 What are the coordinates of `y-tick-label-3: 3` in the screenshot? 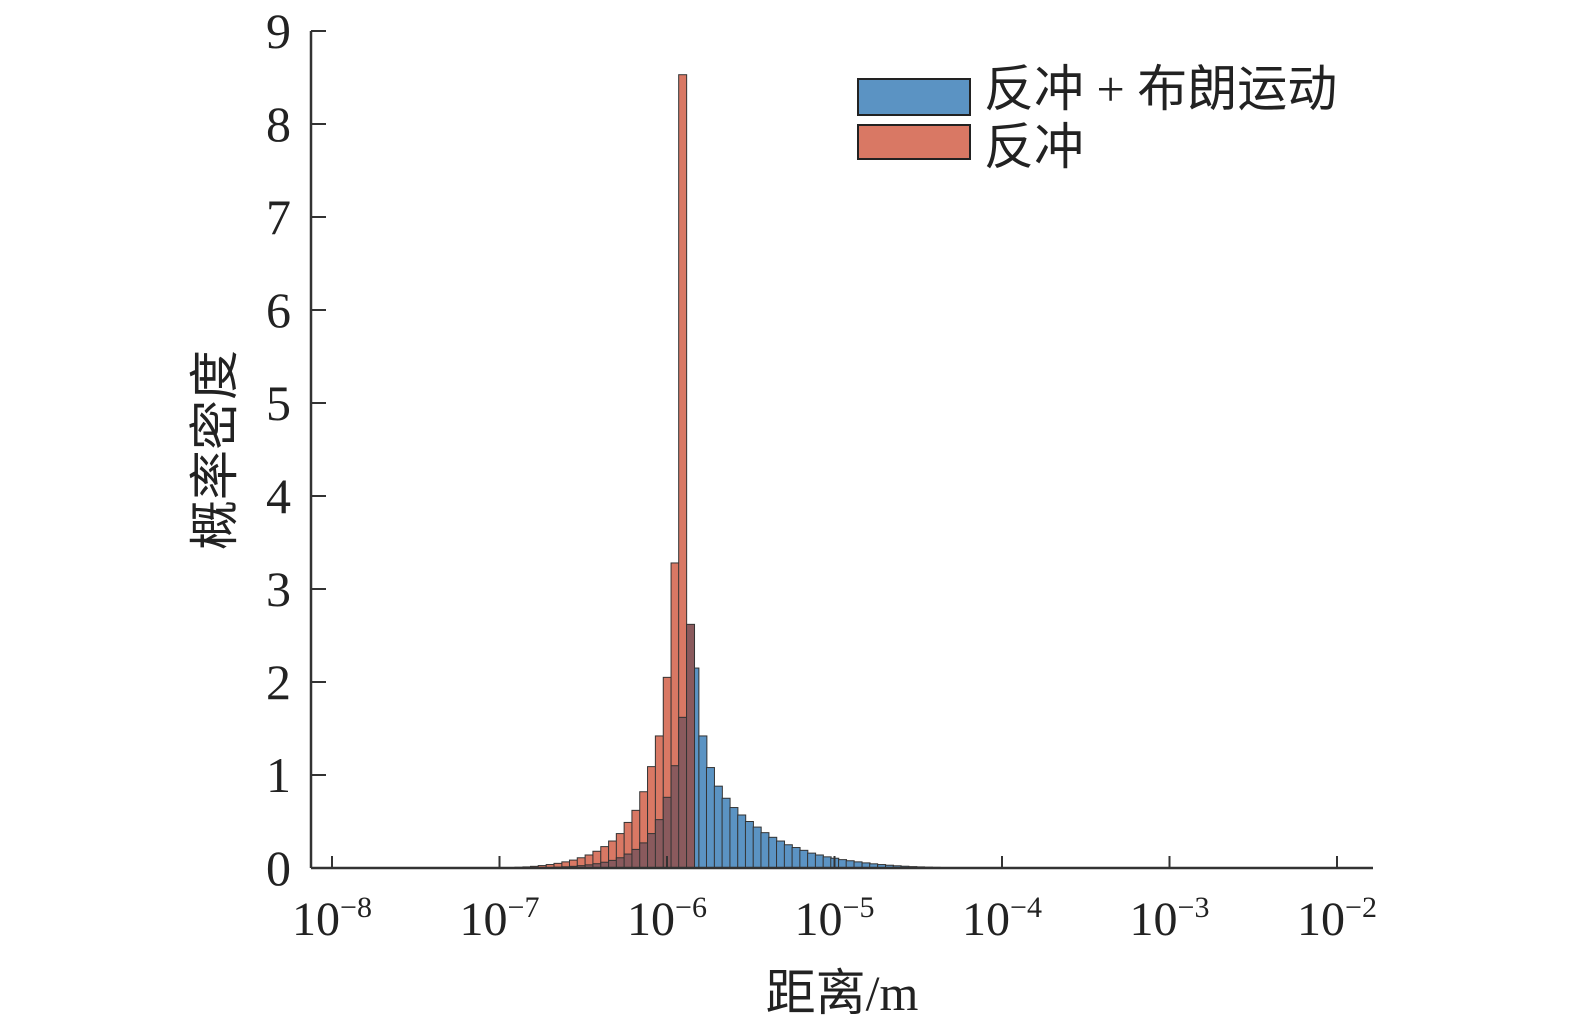 It's located at (278, 589).